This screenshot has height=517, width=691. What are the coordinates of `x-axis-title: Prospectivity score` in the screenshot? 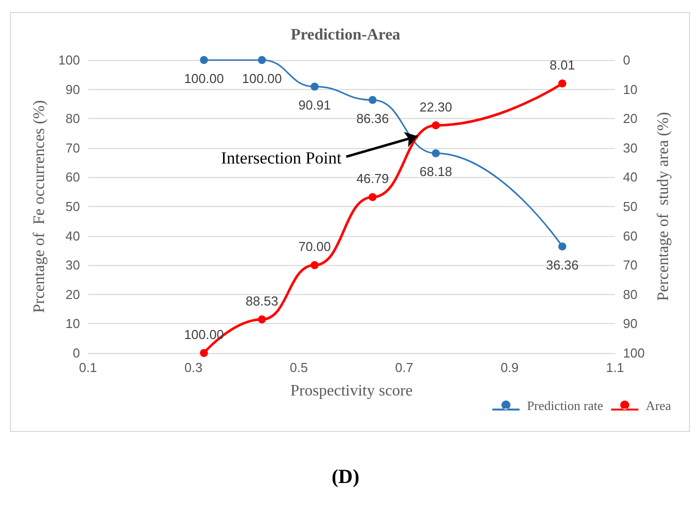 It's located at (351, 391).